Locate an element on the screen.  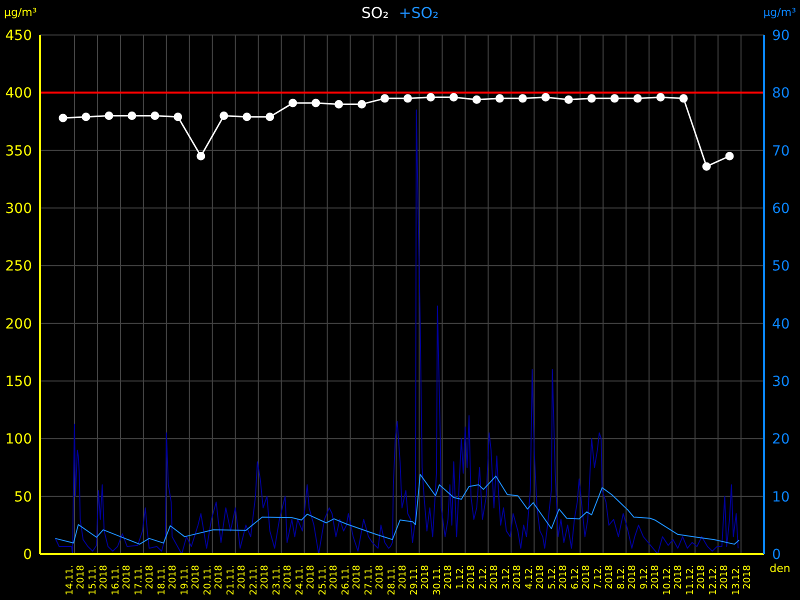
text: SO₂ is located at coordinates (375, 13).